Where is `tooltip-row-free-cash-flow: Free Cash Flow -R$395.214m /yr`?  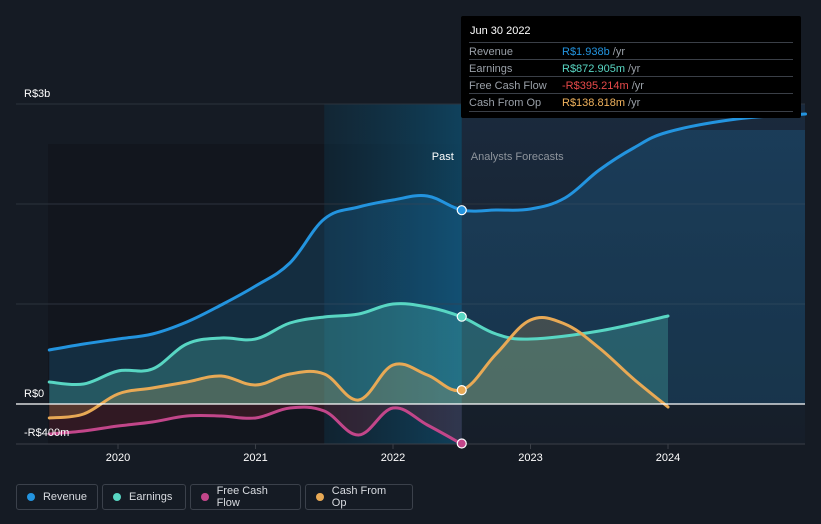
tooltip-row-free-cash-flow: Free Cash Flow -R$395.214m /yr is located at coordinates (631, 85).